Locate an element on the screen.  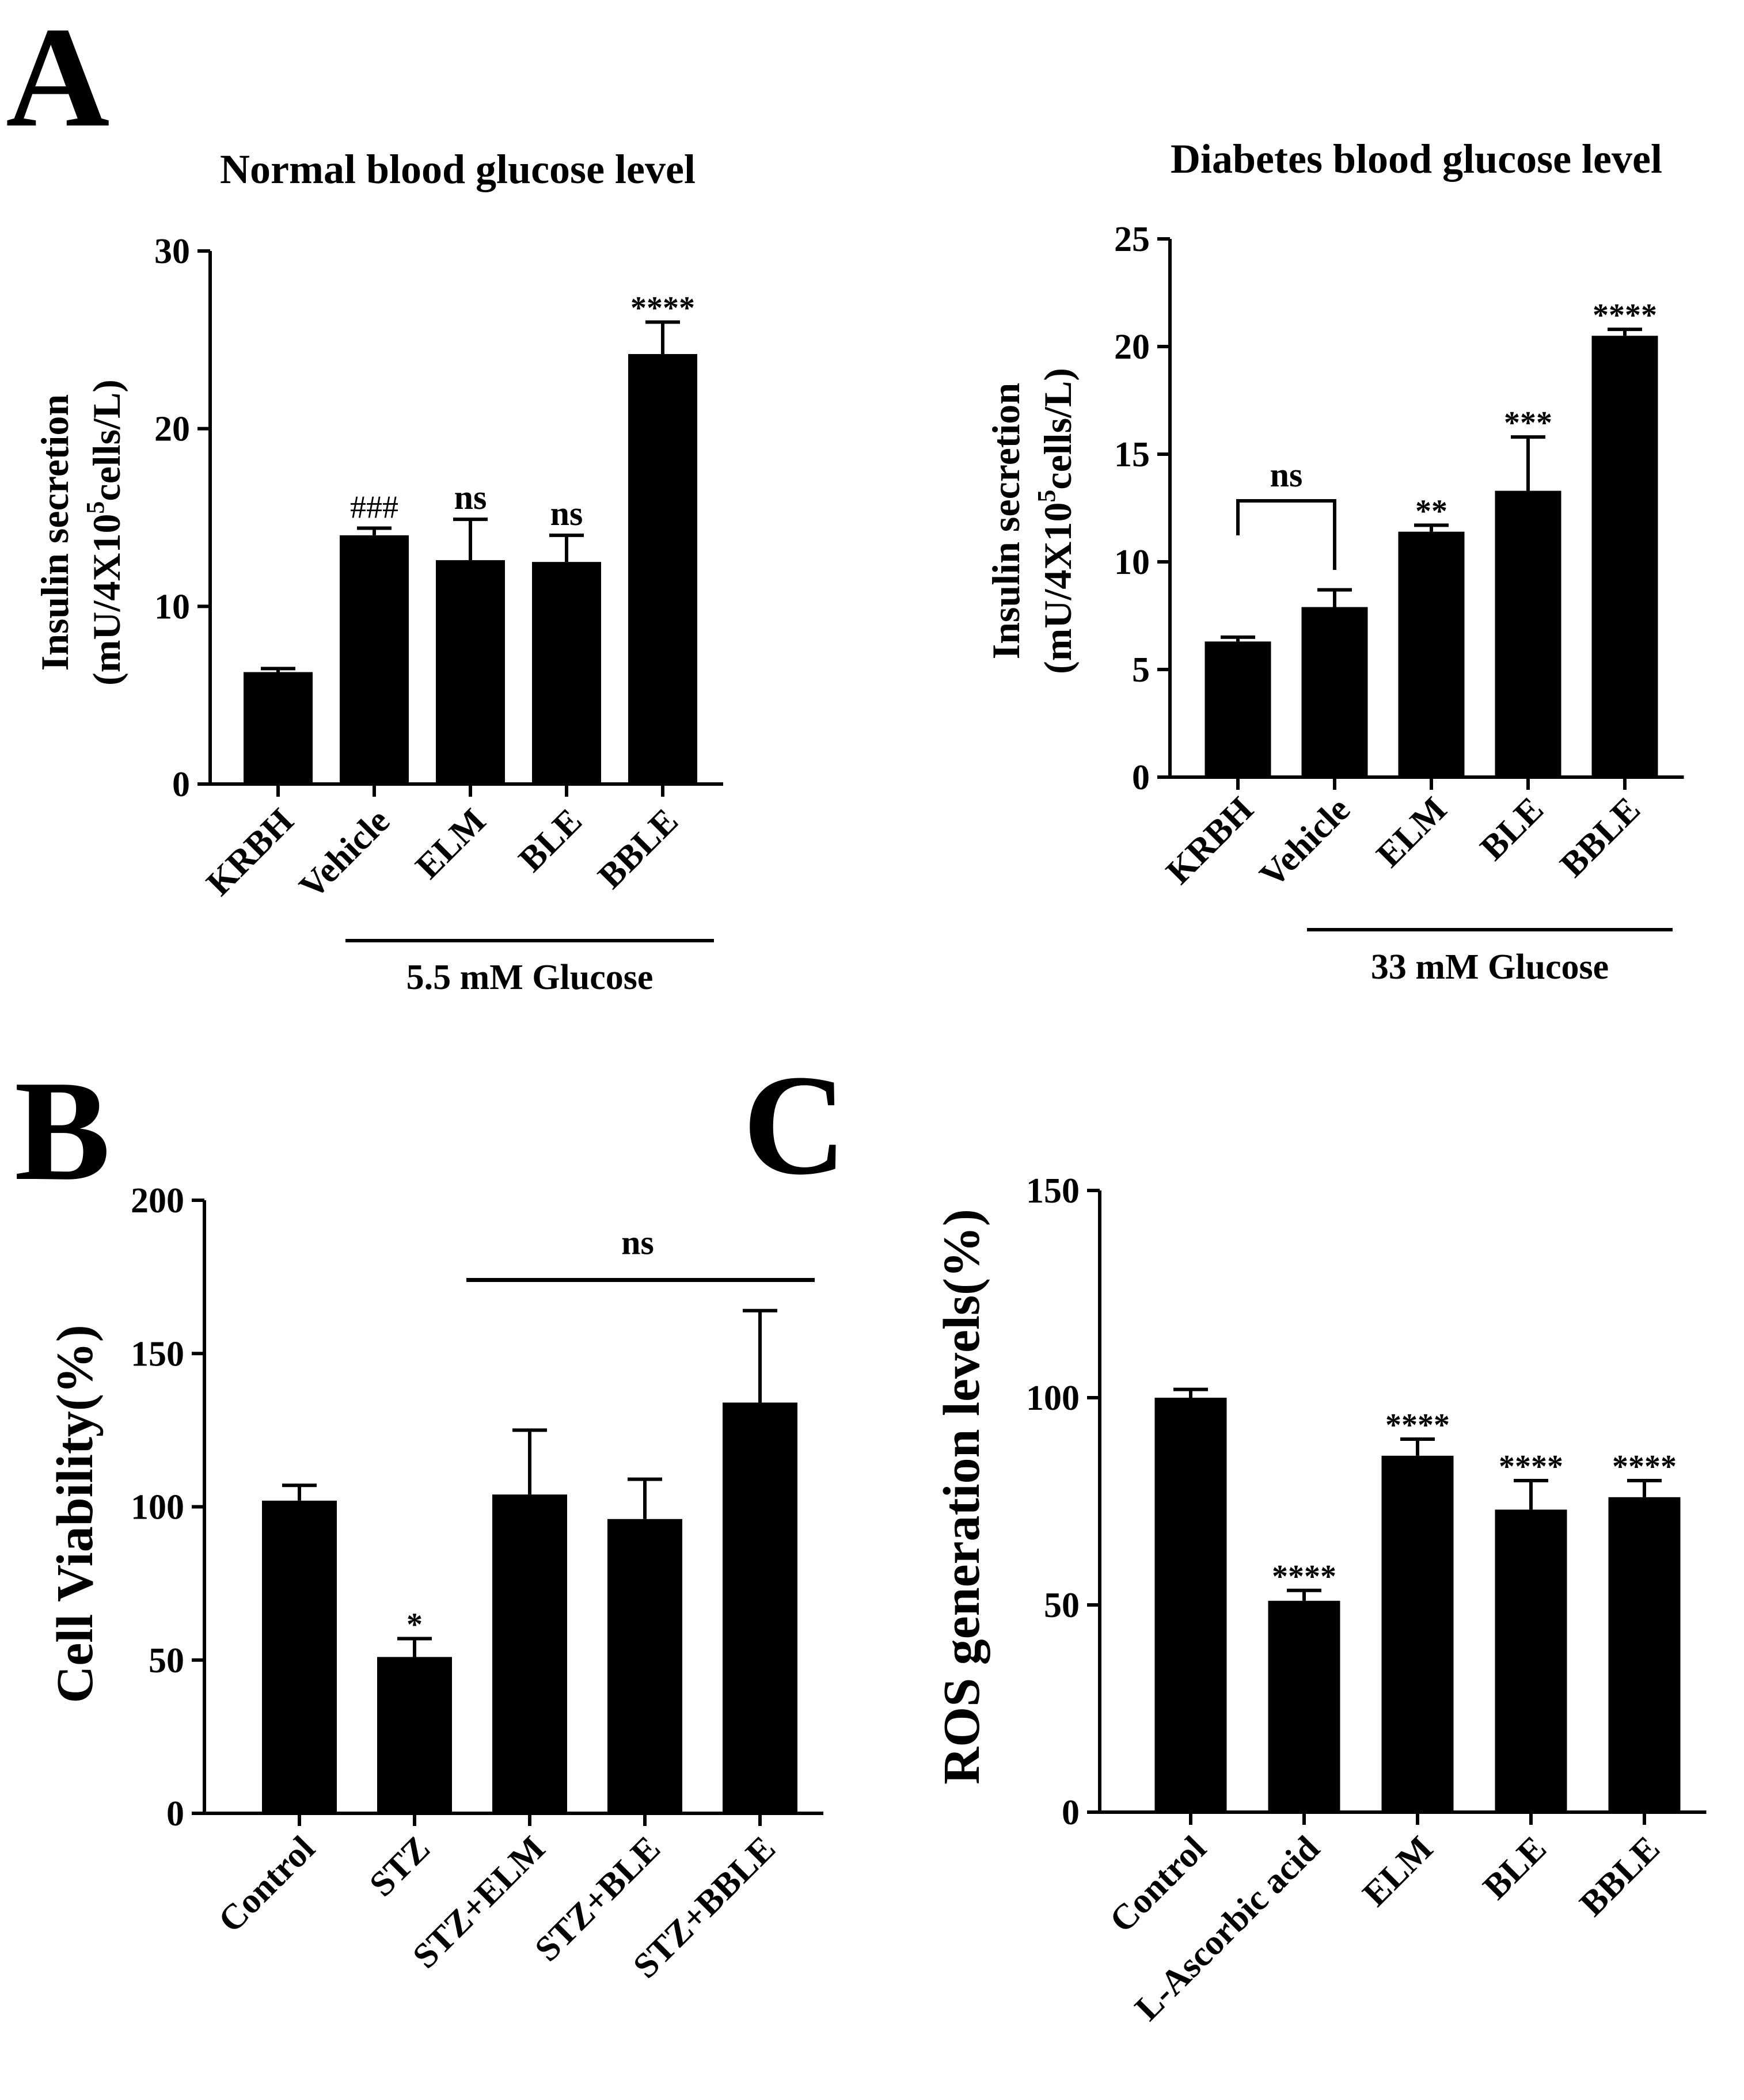
y-axis-label: ROS generation levels(%) is located at coordinates (961, 1497).